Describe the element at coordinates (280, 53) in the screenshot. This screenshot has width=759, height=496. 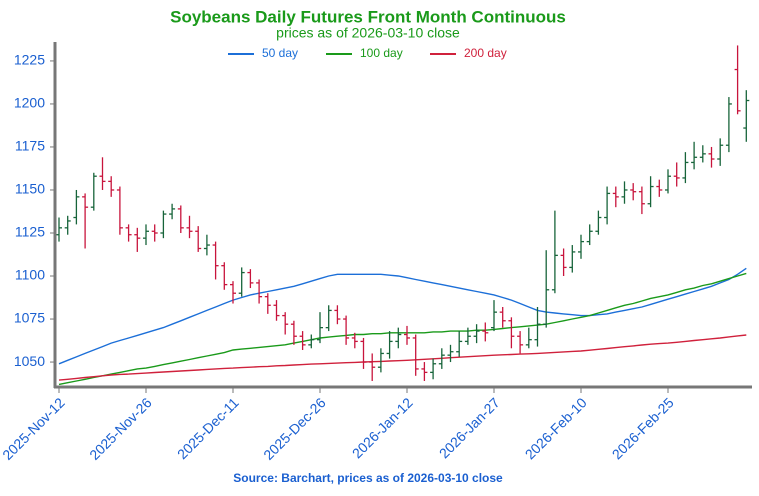
I see `legend-label: 50 day` at that location.